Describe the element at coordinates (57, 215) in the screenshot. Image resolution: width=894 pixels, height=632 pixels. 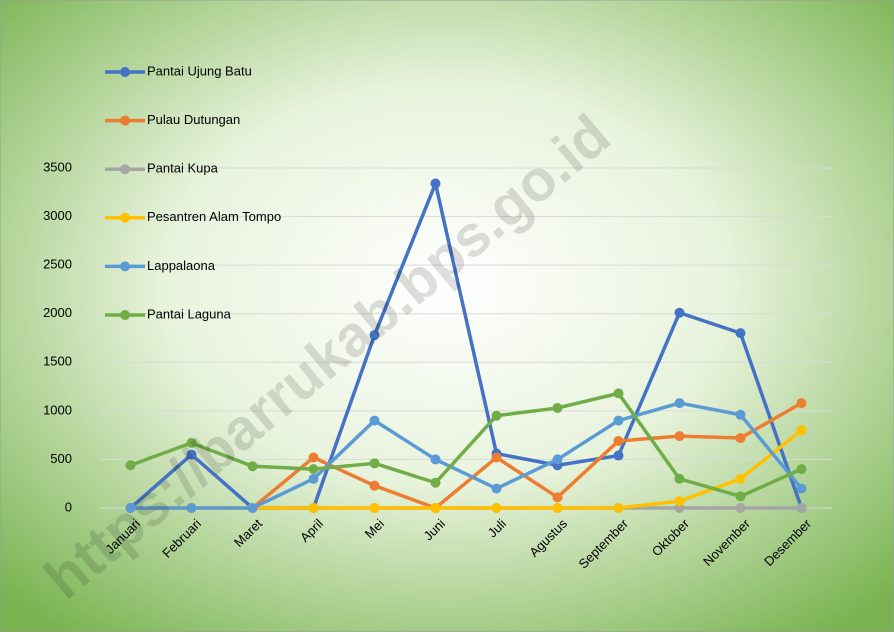
I see `y-tick-label: 3000` at that location.